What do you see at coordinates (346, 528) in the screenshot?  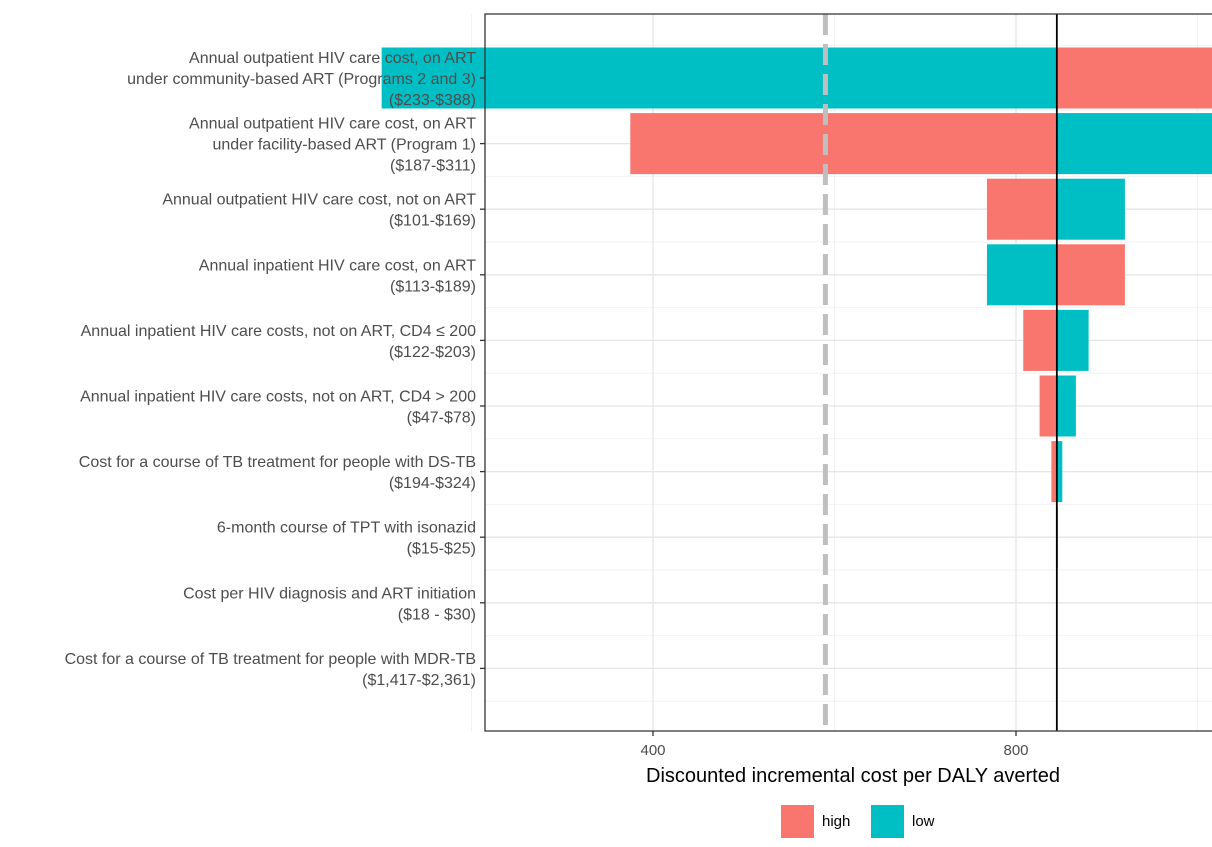 I see `y-tick-label: 6-month course of TPT with isonazid` at bounding box center [346, 528].